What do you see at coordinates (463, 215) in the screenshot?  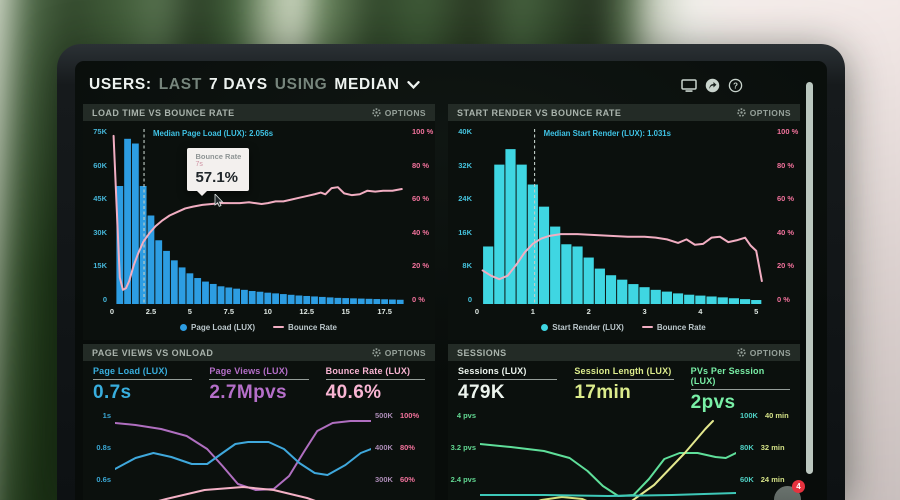 I see `y-axis-left: 40K 32K 24K 16K 8K 0` at bounding box center [463, 215].